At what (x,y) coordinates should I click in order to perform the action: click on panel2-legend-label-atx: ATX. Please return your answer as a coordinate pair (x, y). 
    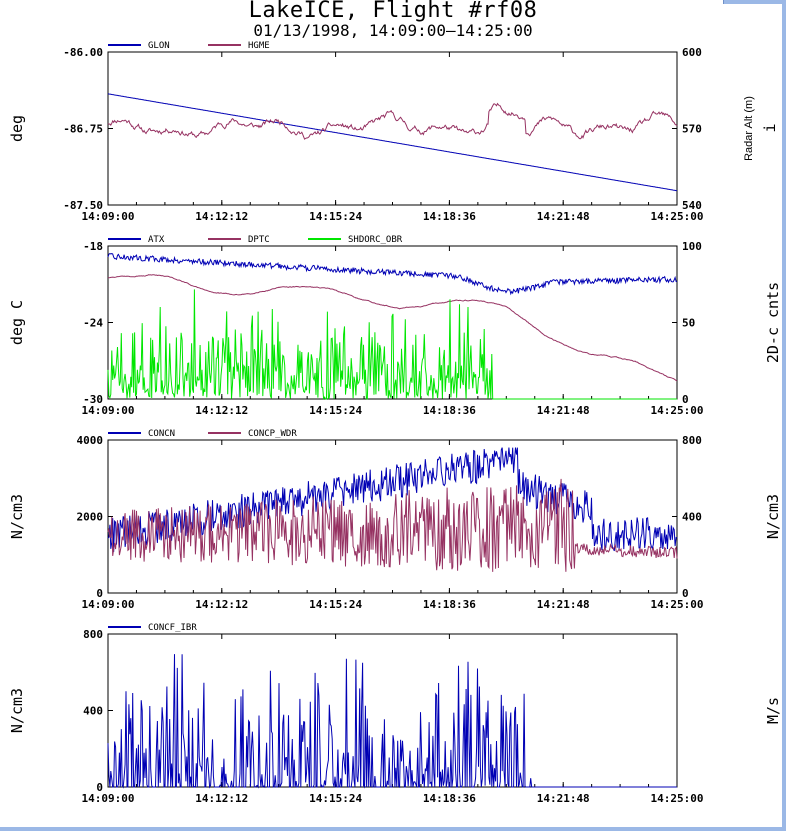
    Looking at the image, I should click on (156, 240).